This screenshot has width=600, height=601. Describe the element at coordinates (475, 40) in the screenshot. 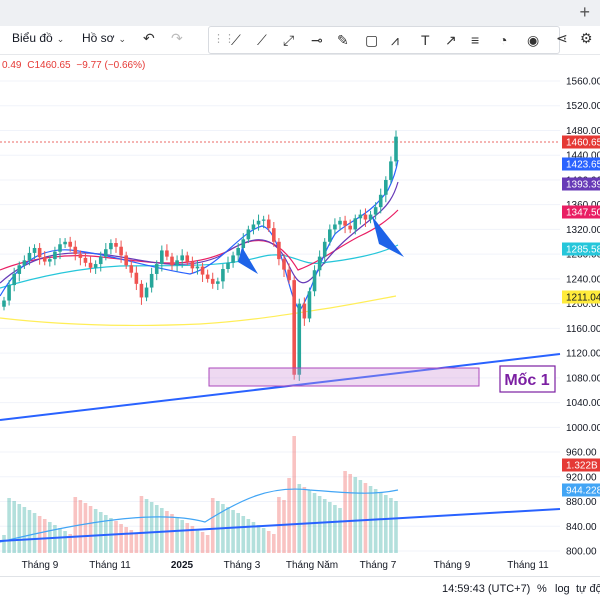

I see `fib-icon: ≡` at that location.